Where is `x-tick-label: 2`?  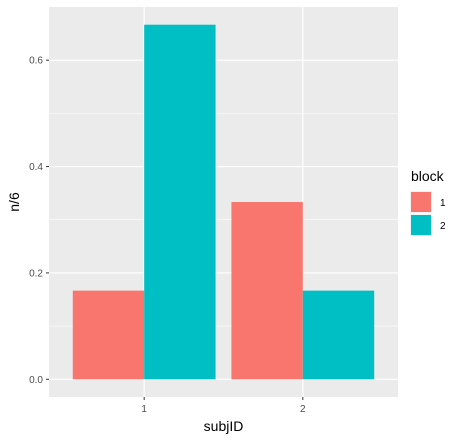
x-tick-label: 2 is located at coordinates (303, 409).